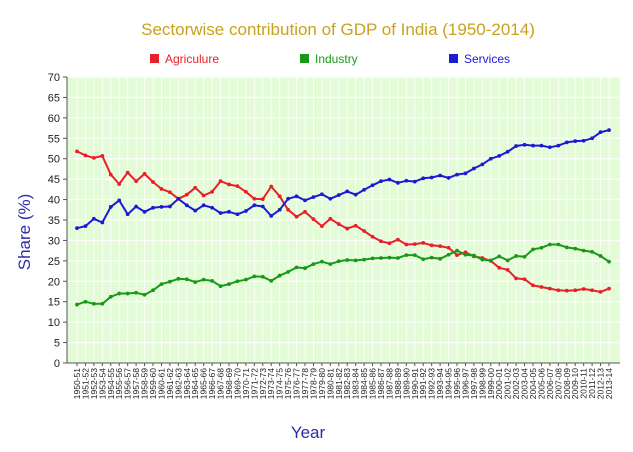 This screenshot has width=633, height=452. What do you see at coordinates (373, 383) in the screenshot?
I see `x-tick-label: 1985-86` at bounding box center [373, 383].